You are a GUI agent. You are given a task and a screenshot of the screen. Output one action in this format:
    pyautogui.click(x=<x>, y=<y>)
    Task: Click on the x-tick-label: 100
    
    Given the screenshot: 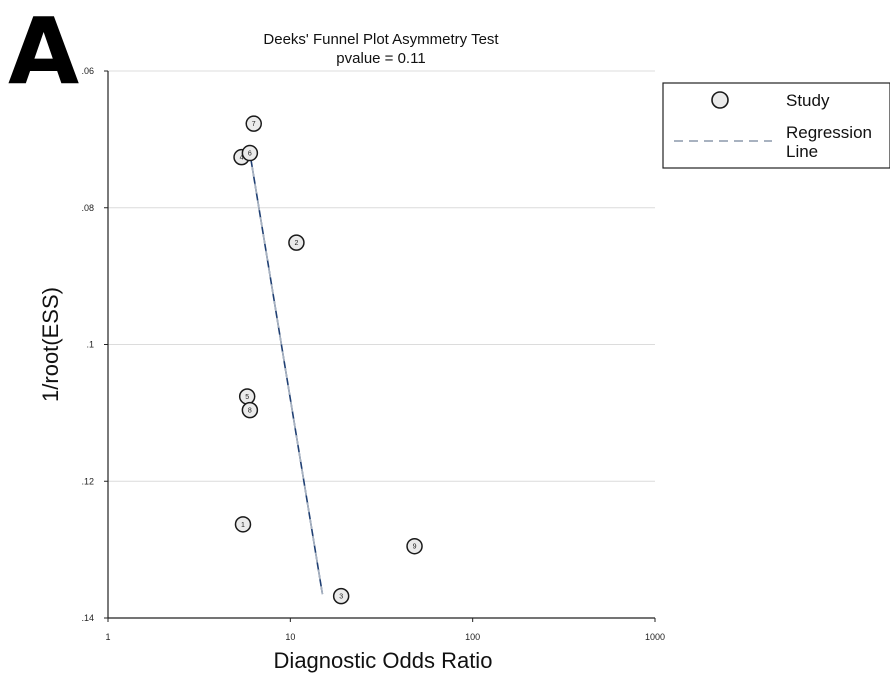 What is the action you would take?
    pyautogui.click(x=472, y=637)
    